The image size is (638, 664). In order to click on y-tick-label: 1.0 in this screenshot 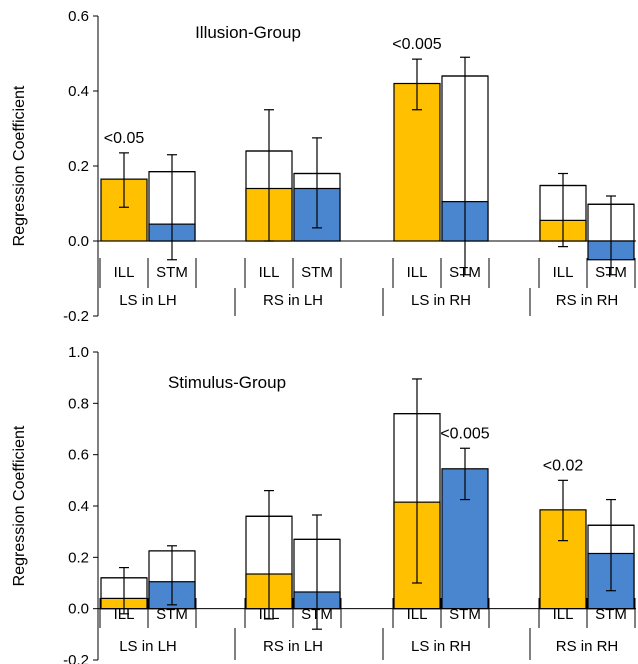, I will do `click(78, 352)`.